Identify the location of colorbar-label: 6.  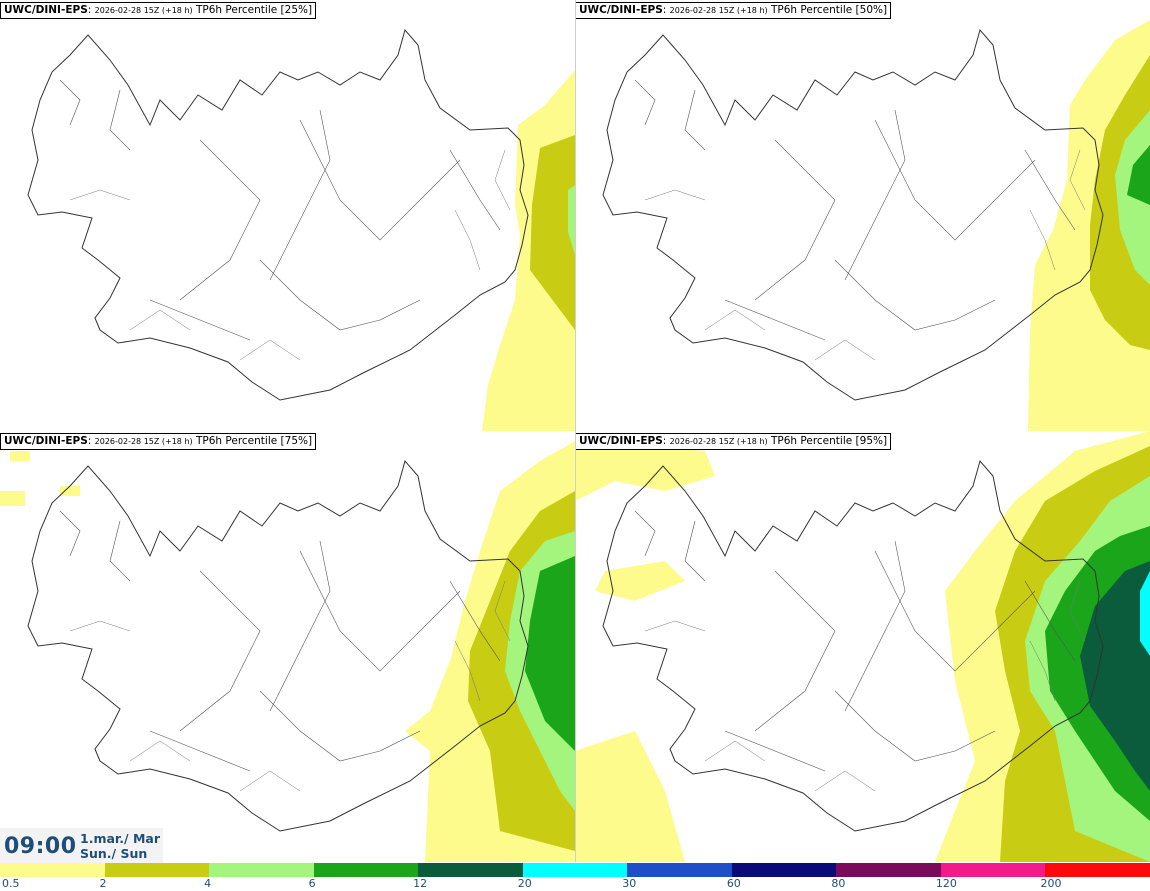
(312, 883).